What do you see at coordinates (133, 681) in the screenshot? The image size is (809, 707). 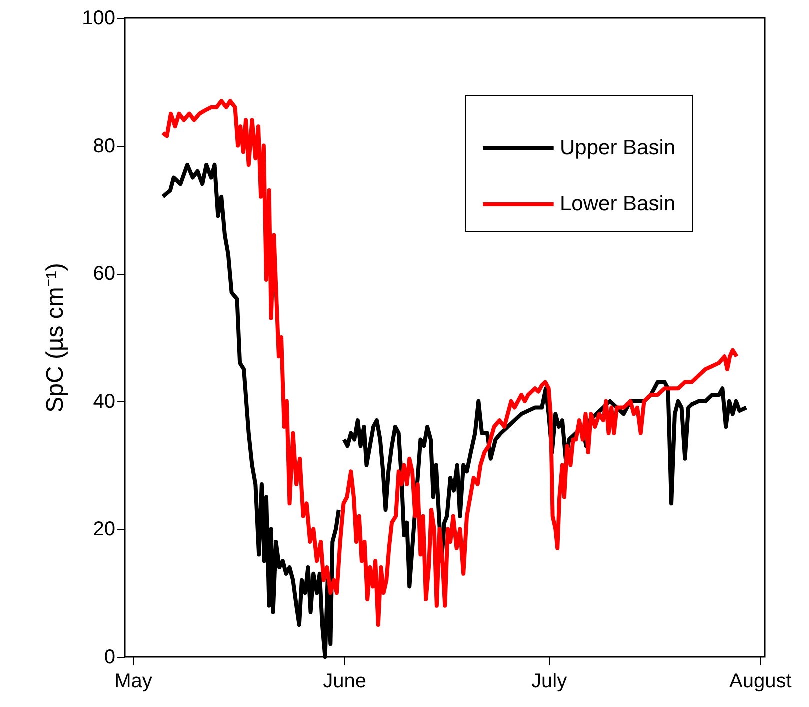 I see `x-tick-label: May` at bounding box center [133, 681].